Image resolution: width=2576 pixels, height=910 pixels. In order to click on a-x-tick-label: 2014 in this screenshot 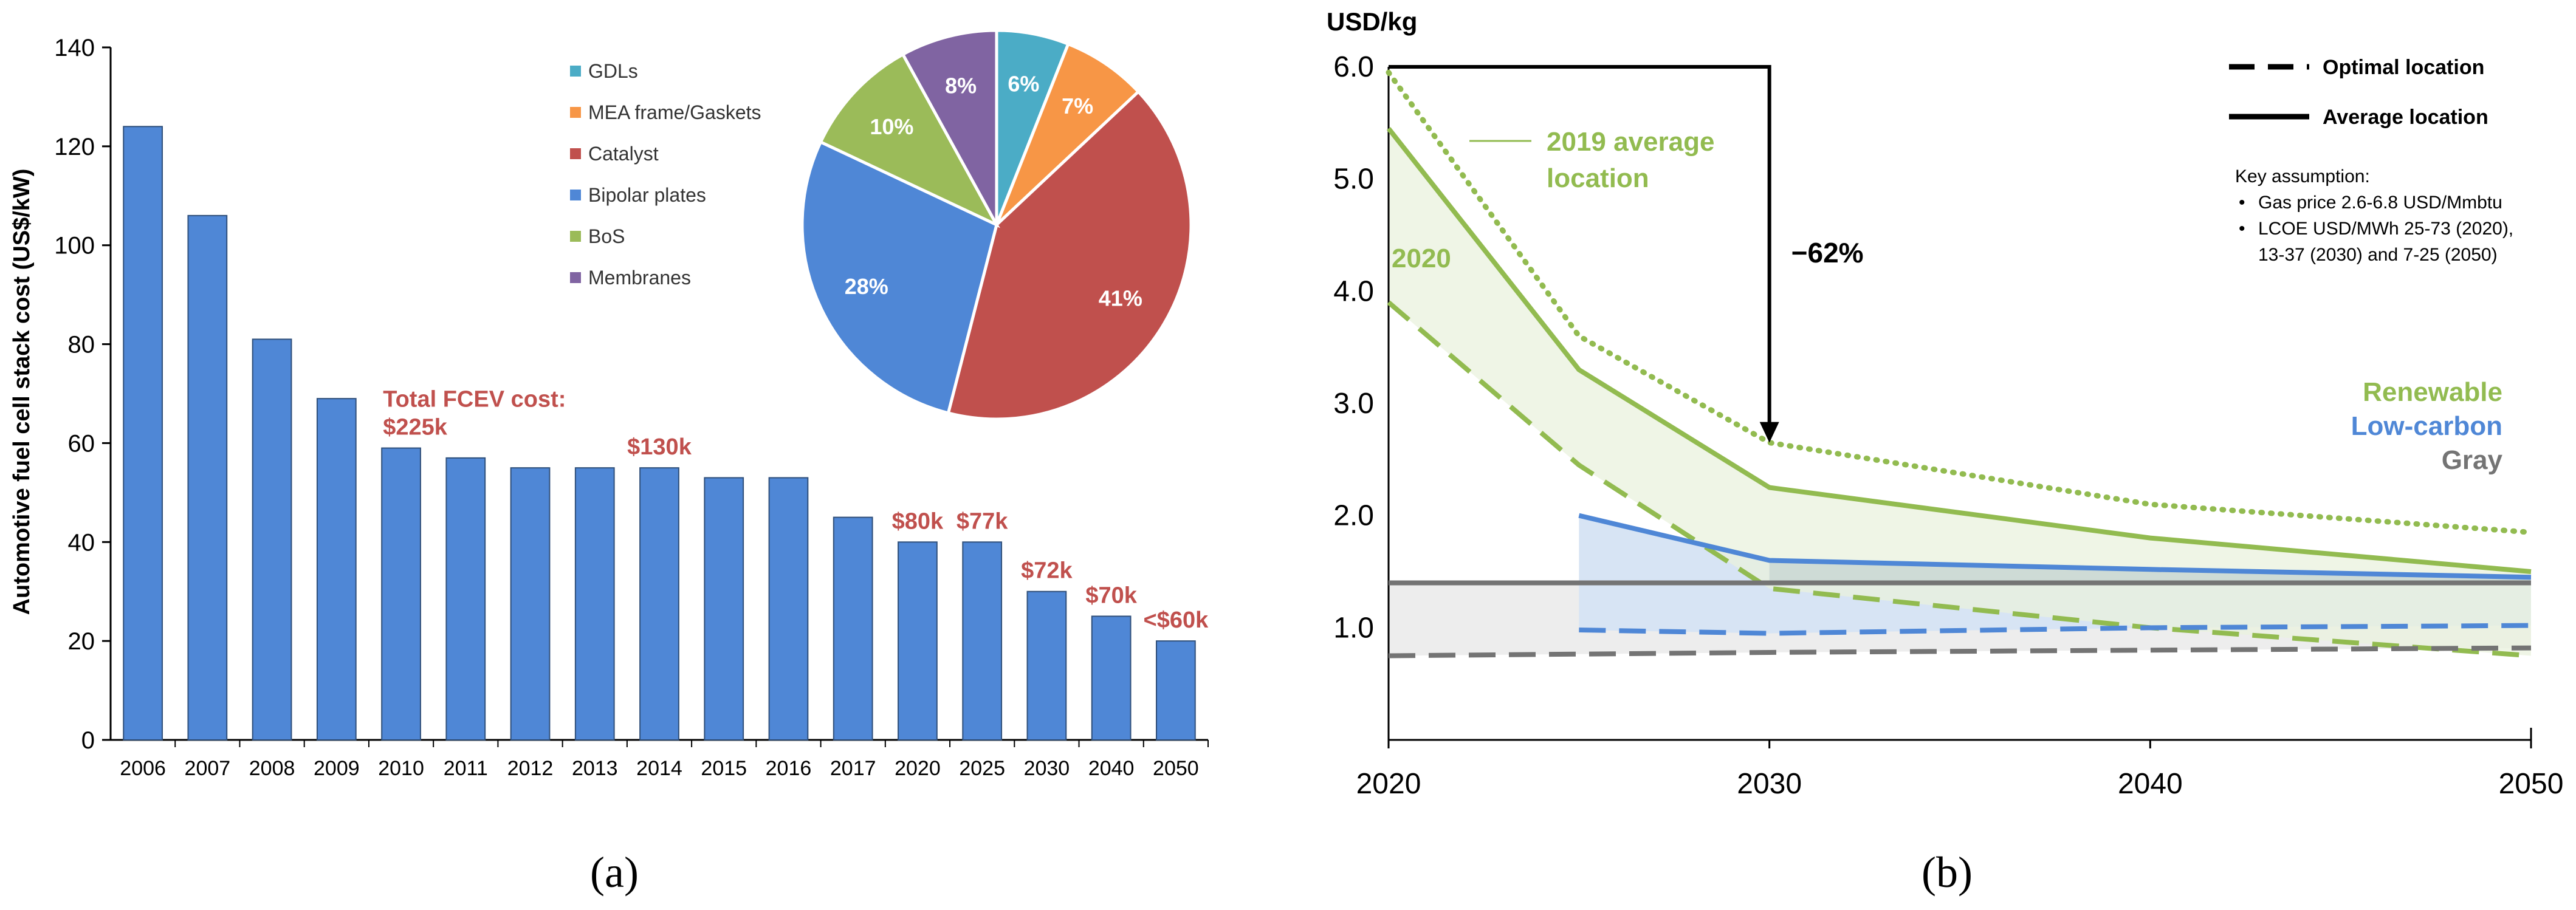, I will do `click(659, 768)`.